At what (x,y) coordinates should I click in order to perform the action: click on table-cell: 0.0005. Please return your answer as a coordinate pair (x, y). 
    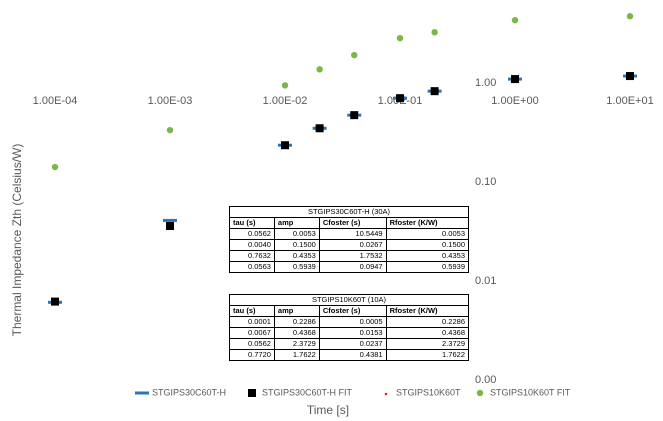
    Looking at the image, I should click on (352, 322).